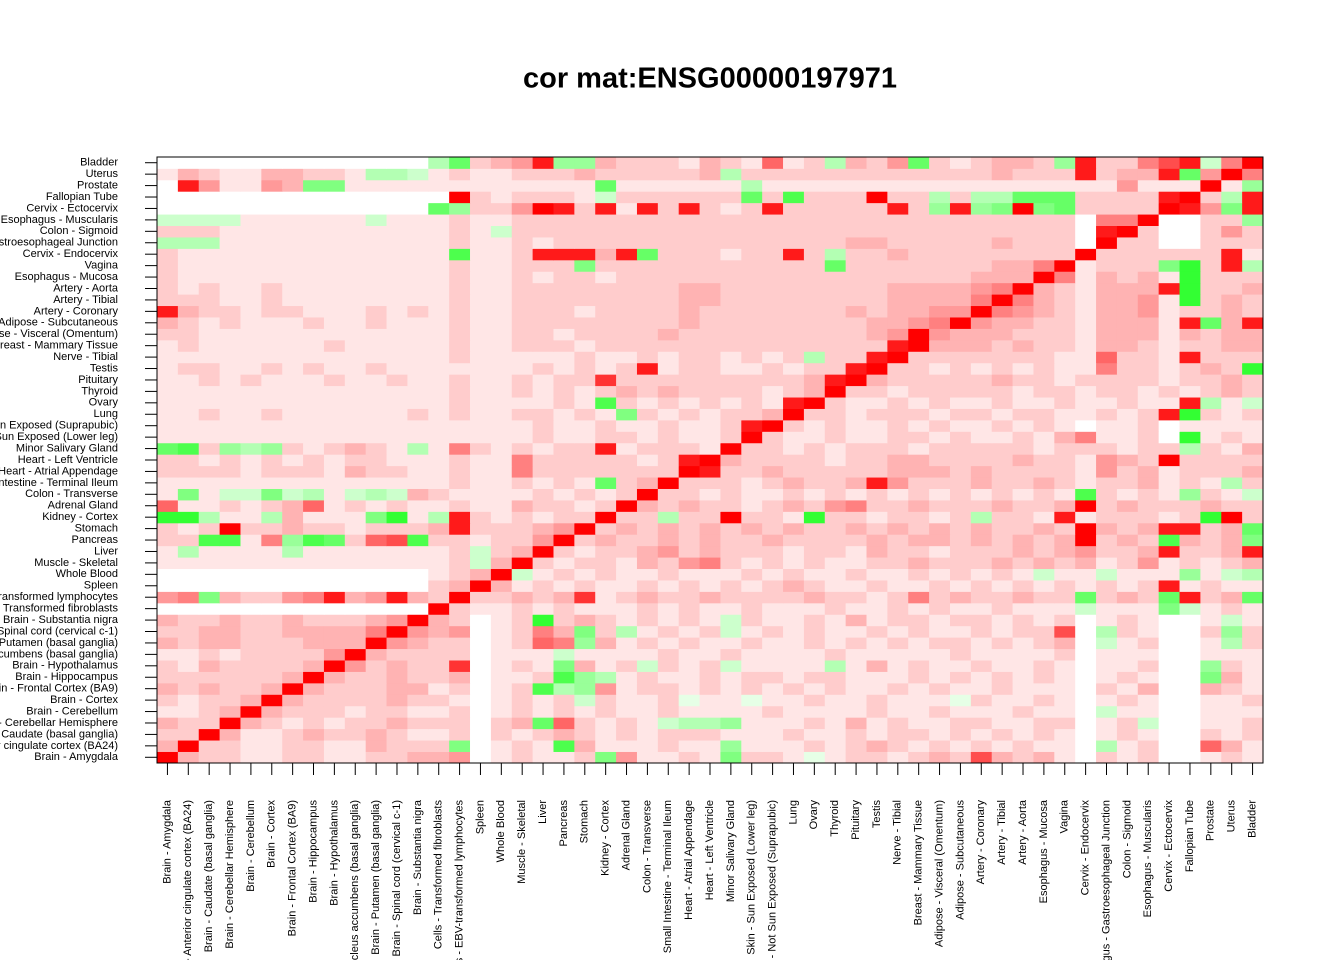 The width and height of the screenshot is (1344, 960). I want to click on x-tick-label: Brain - Cerebellar Hemisphere, so click(230, 874).